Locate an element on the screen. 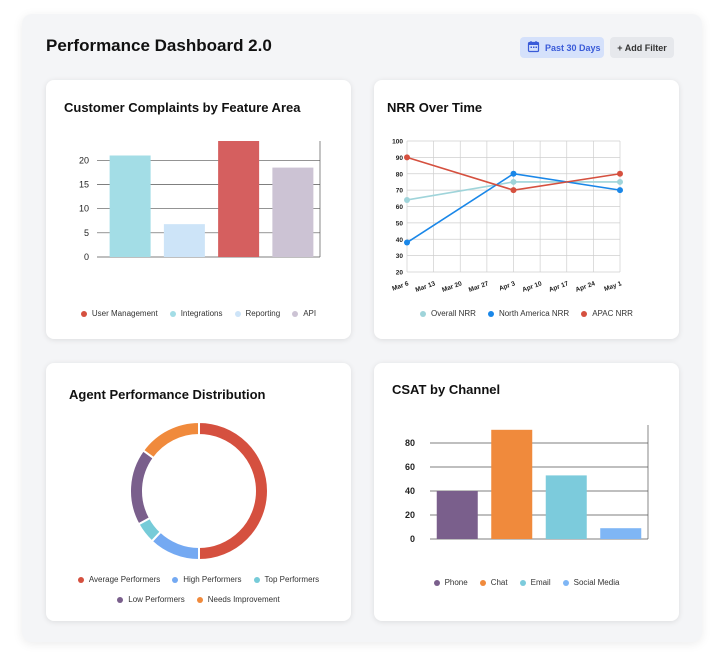 Image resolution: width=725 pixels, height=671 pixels. legend-item: Chat is located at coordinates (493, 582).